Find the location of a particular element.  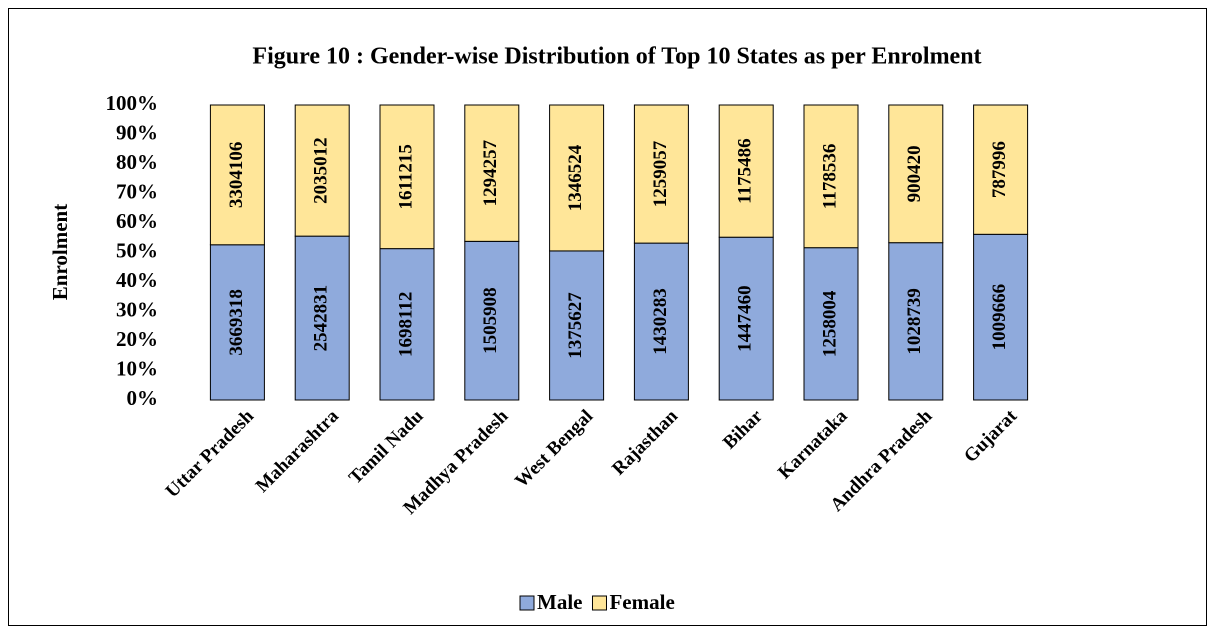

data-label: 1178536 is located at coordinates (829, 176).